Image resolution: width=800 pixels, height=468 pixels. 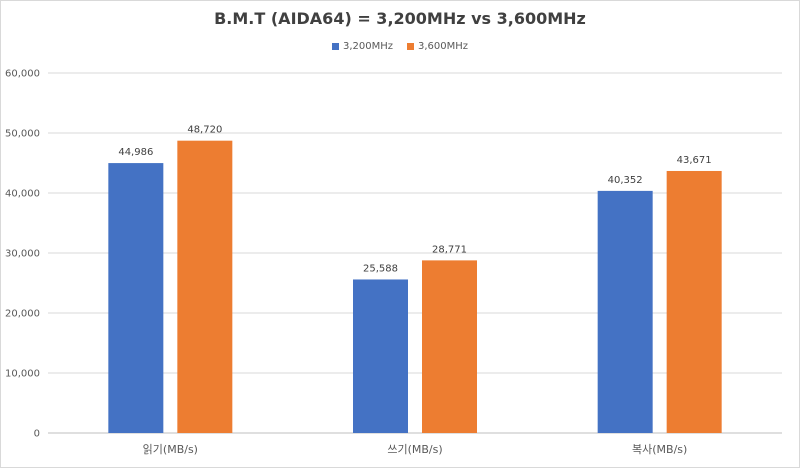 I want to click on y-tick-label: 30,000, so click(x=22, y=254).